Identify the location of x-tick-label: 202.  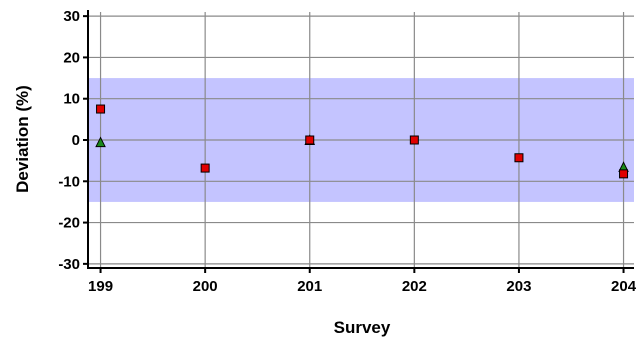
(414, 286).